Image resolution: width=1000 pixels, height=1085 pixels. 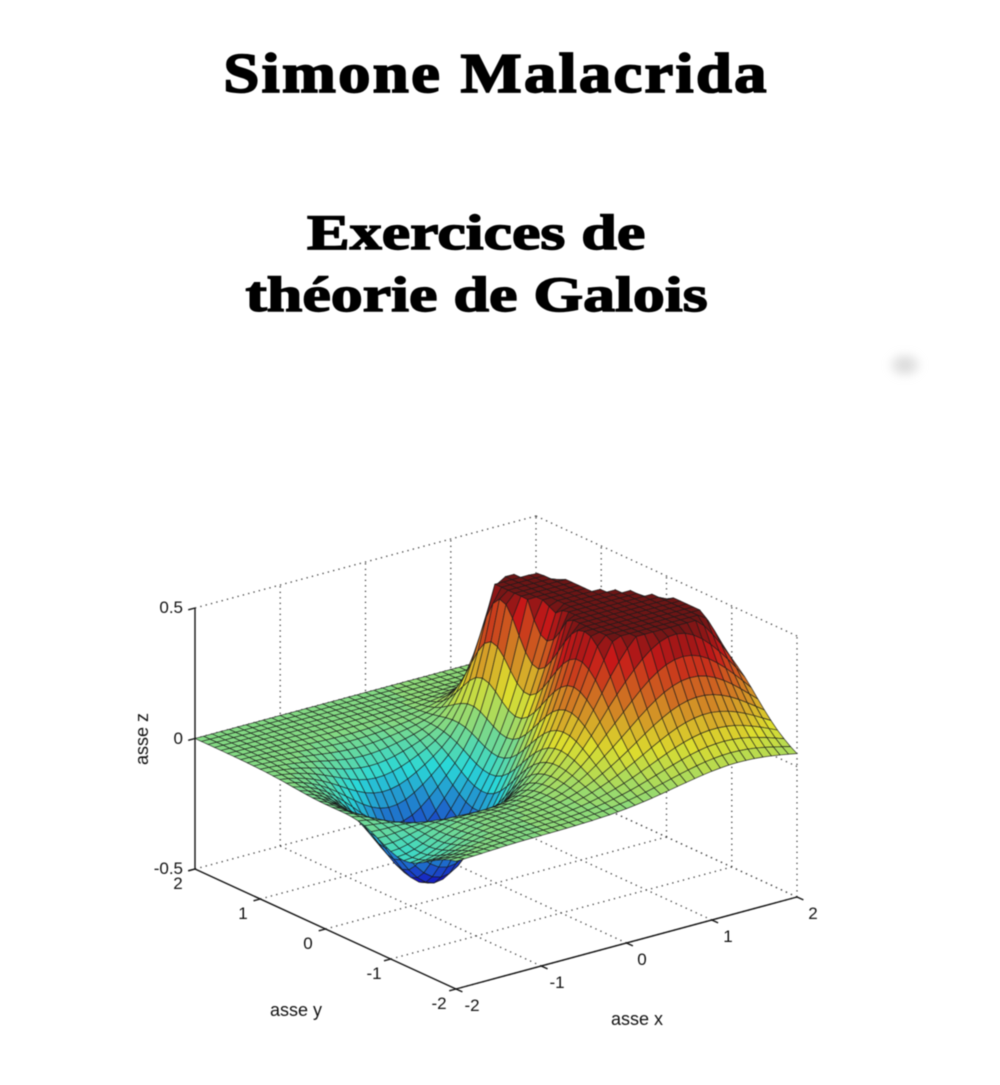 What do you see at coordinates (296, 1010) in the screenshot?
I see `svg-text: asse y` at bounding box center [296, 1010].